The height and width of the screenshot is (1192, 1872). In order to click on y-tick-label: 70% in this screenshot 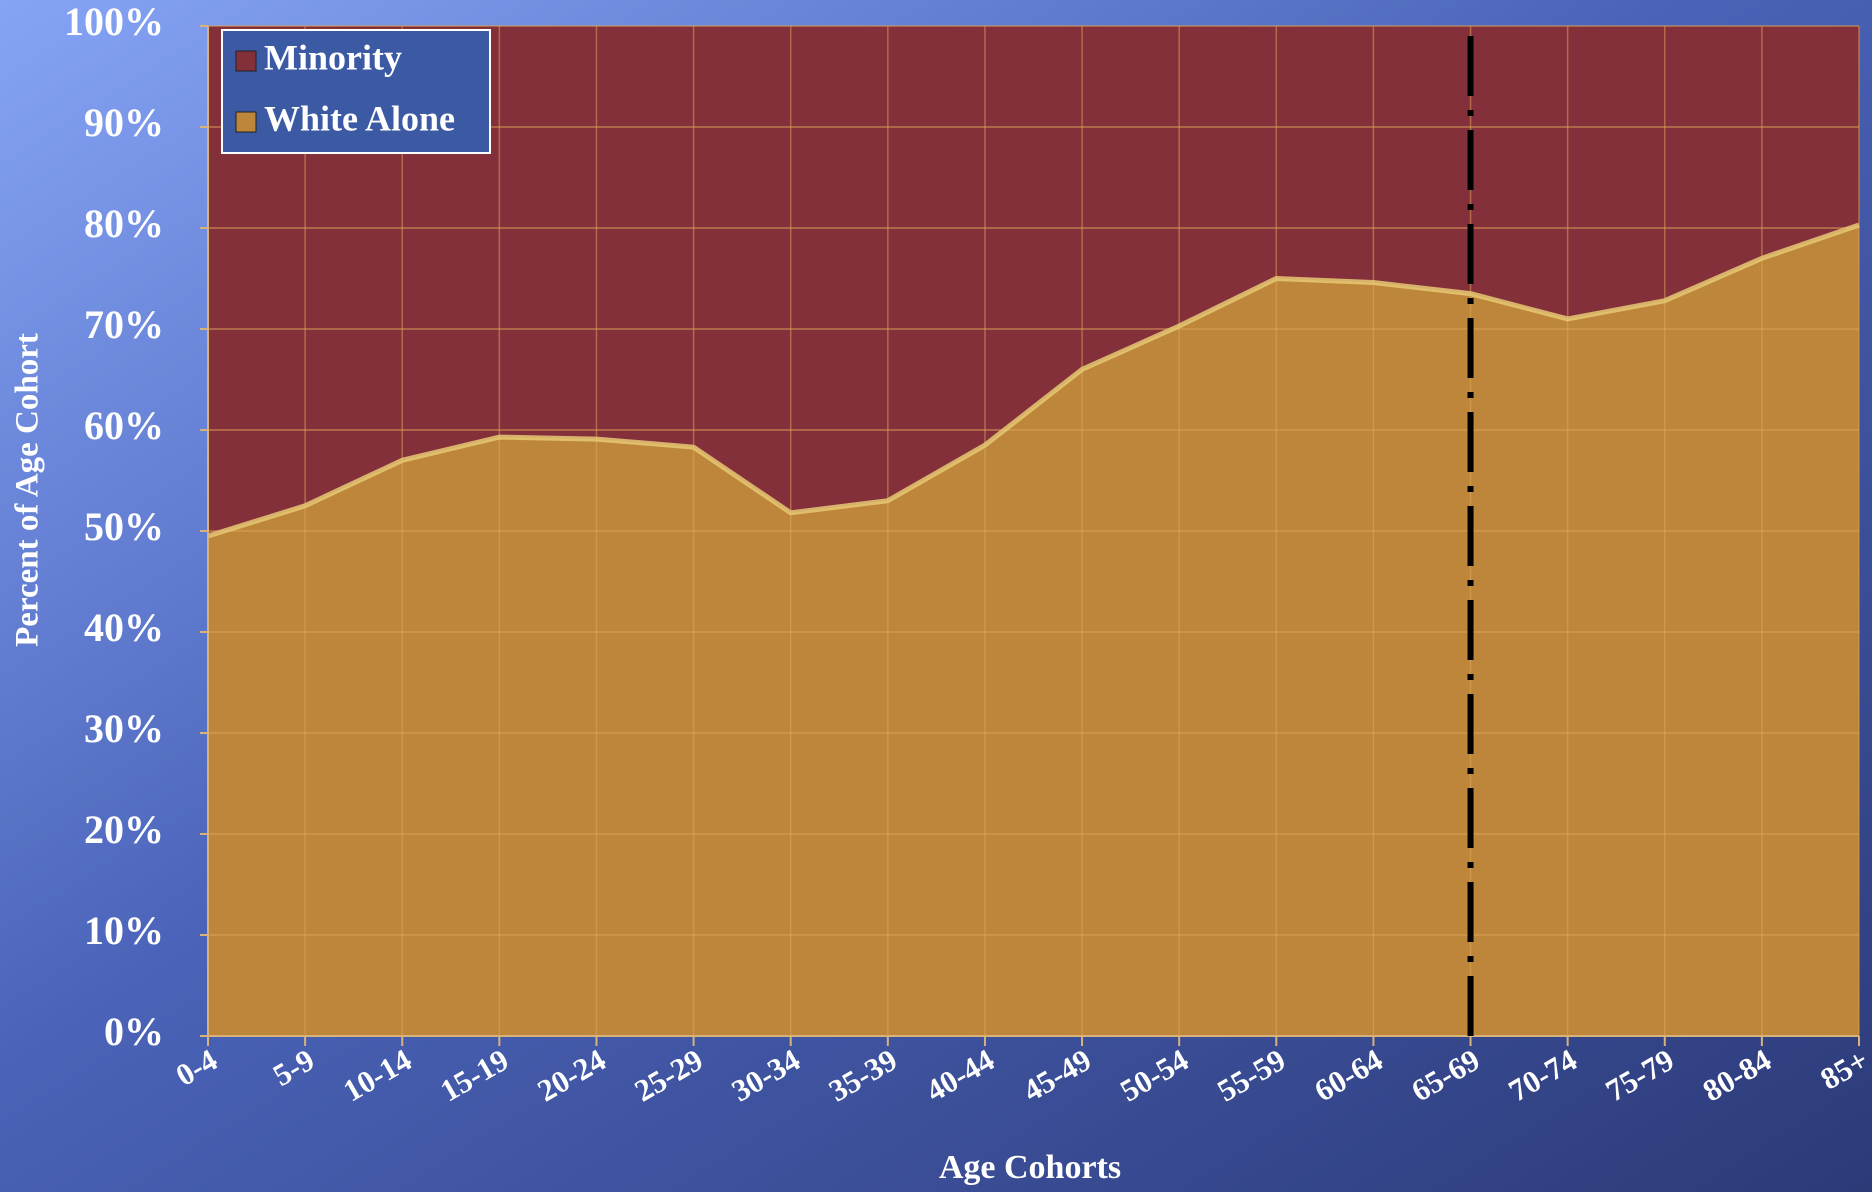, I will do `click(124, 324)`.